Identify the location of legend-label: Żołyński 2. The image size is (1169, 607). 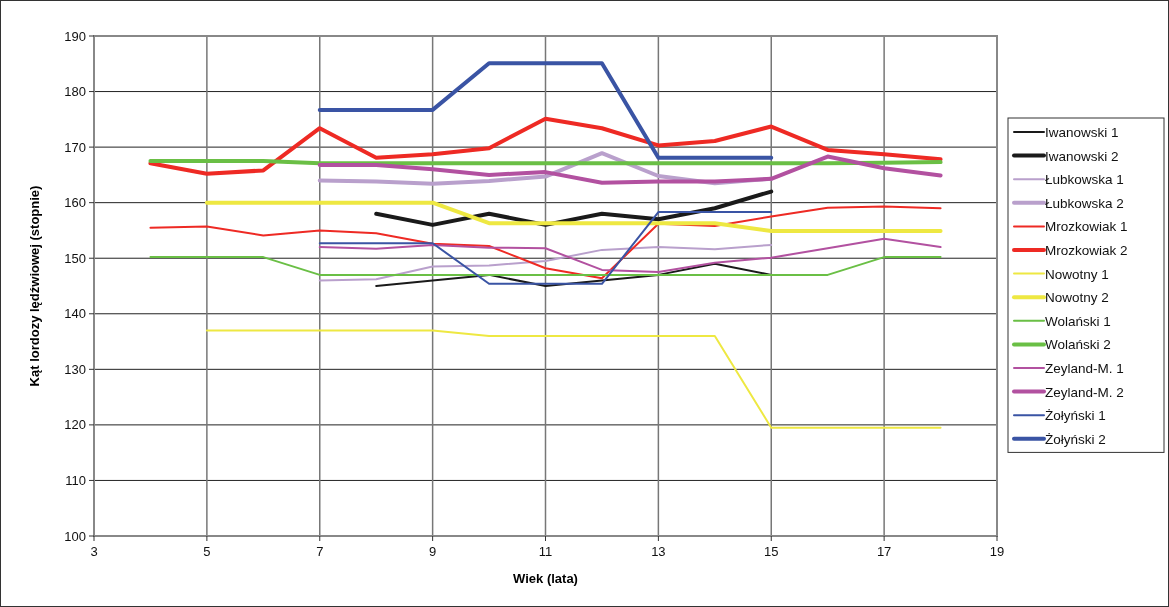
(1075, 439).